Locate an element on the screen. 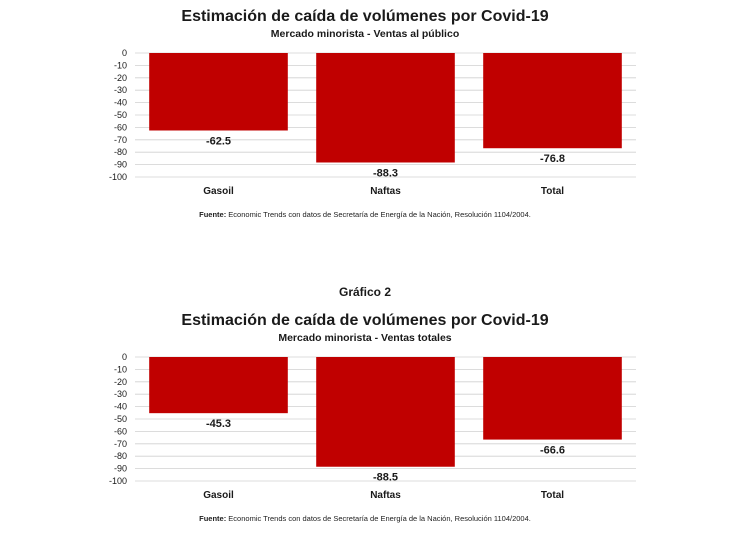 The image size is (730, 545). data-label: -76.8 is located at coordinates (552, 159).